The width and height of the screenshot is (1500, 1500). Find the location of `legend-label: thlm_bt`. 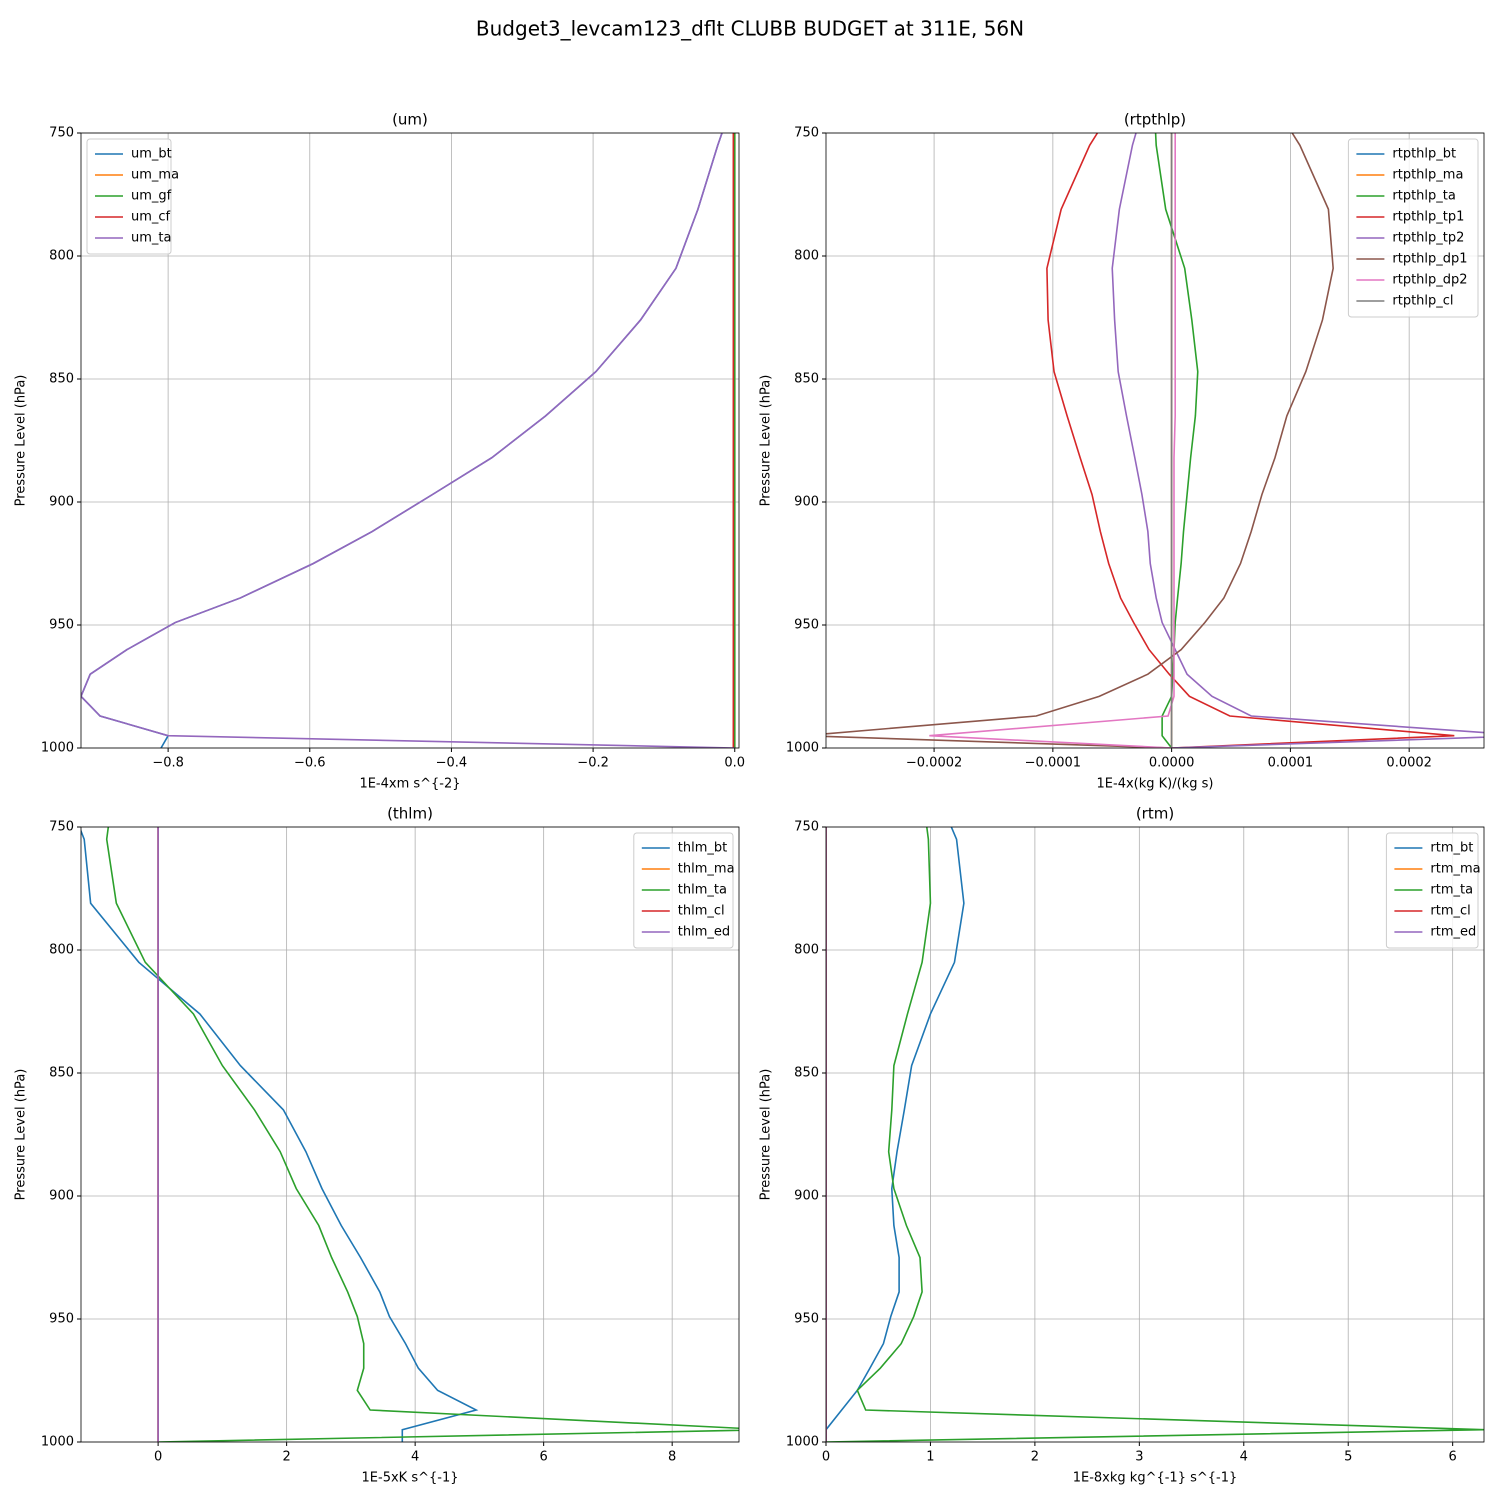

legend-label: thlm_bt is located at coordinates (702, 848).